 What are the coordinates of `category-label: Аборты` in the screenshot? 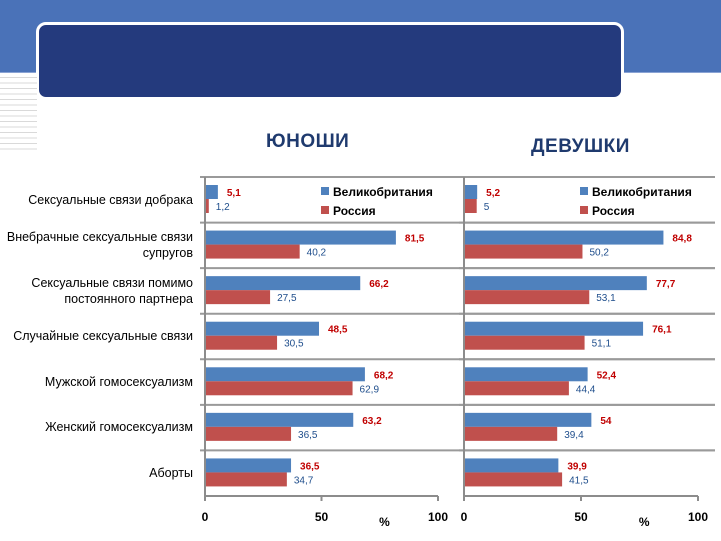 It's located at (171, 472).